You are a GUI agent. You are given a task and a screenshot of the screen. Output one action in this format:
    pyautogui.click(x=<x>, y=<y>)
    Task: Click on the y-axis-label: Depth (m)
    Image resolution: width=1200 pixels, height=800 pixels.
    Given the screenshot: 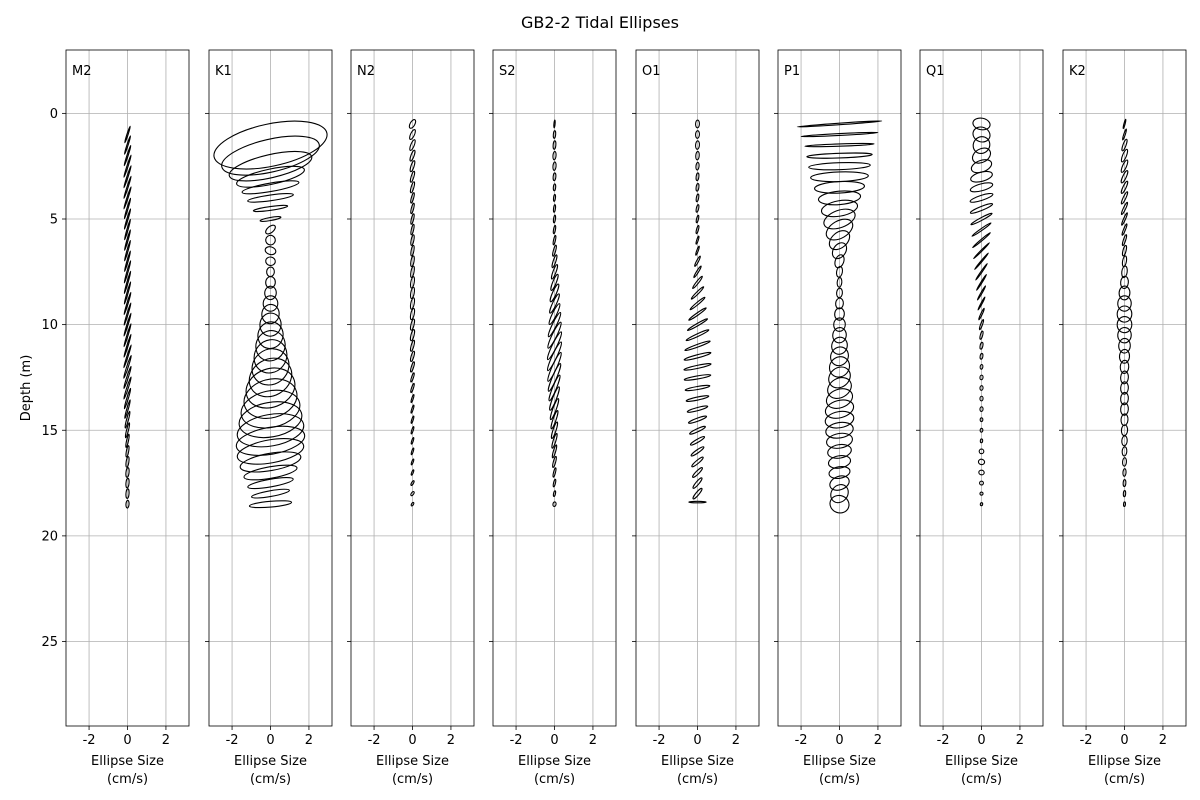 What is the action you would take?
    pyautogui.click(x=26, y=388)
    